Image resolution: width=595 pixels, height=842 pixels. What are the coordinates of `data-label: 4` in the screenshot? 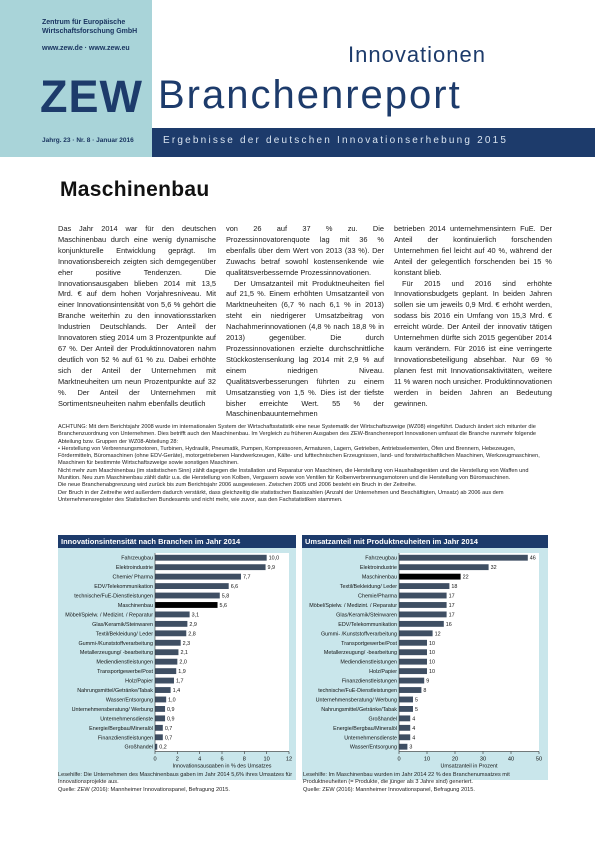 It's located at (413, 729).